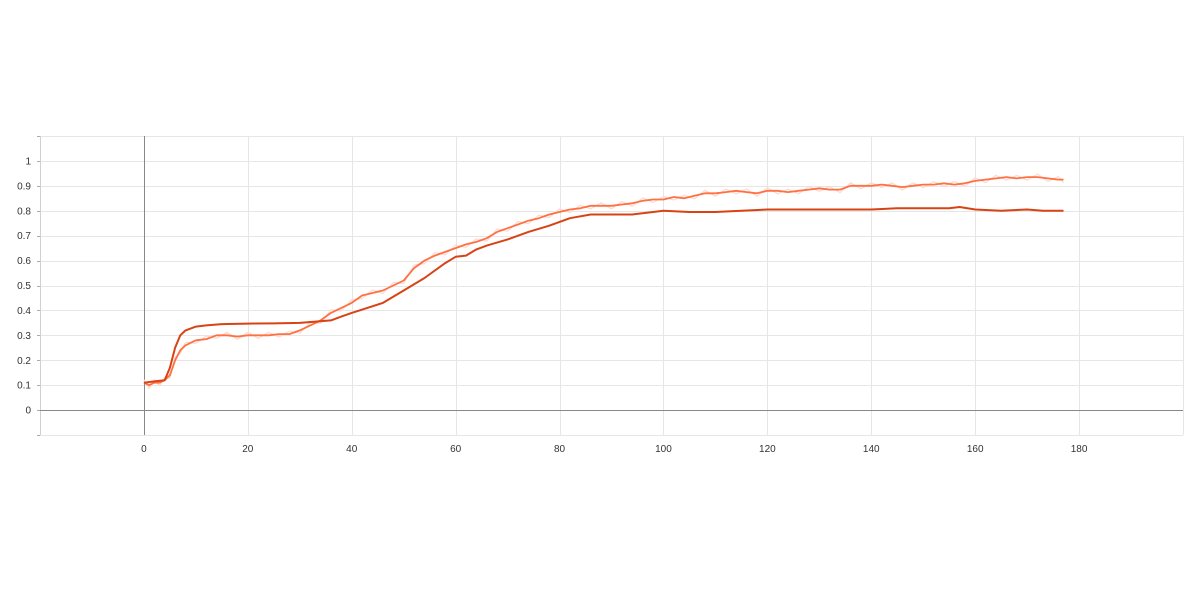  What do you see at coordinates (24, 386) in the screenshot?
I see `y-tick-label: 0.1` at bounding box center [24, 386].